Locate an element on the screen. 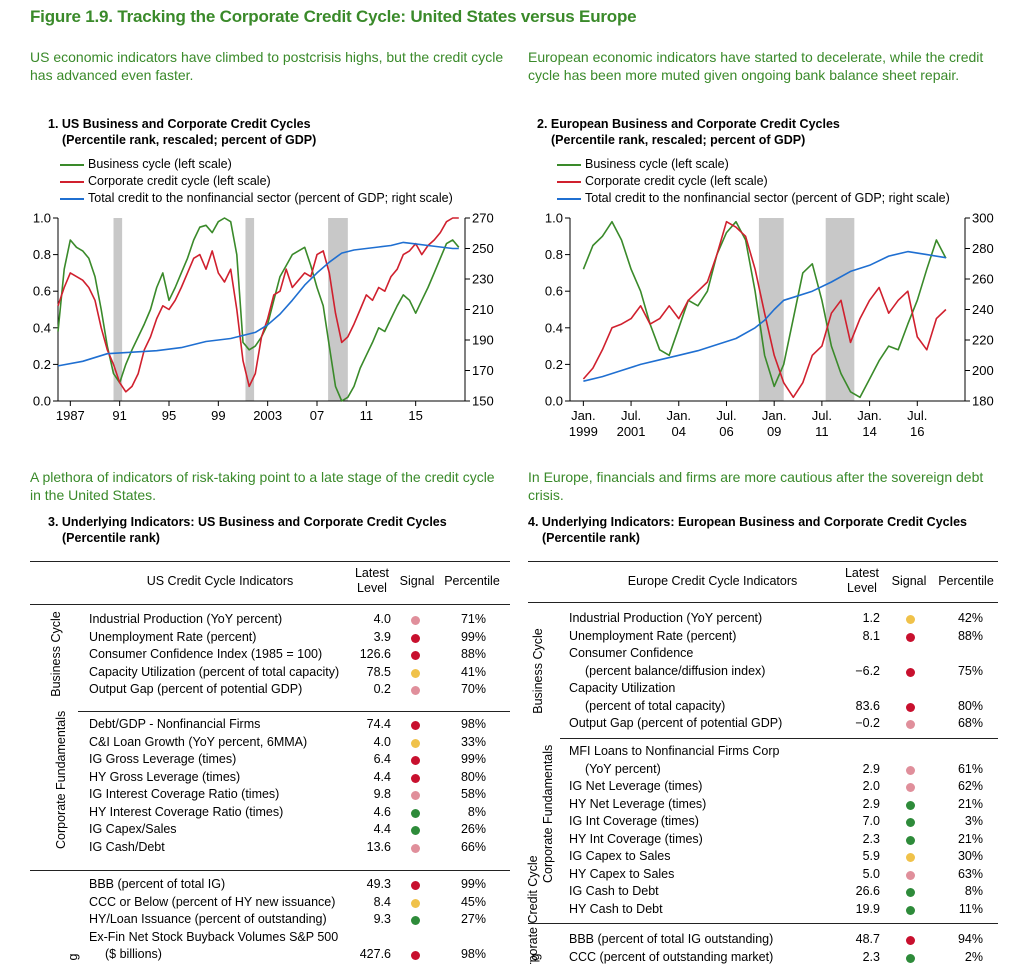 The width and height of the screenshot is (1019, 964). header-indicators: US Credit Cycle Indicators is located at coordinates (220, 581).